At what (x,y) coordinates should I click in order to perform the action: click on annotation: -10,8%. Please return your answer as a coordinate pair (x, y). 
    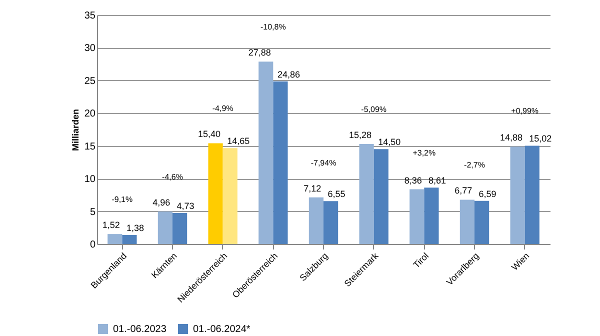
    Looking at the image, I should click on (273, 27).